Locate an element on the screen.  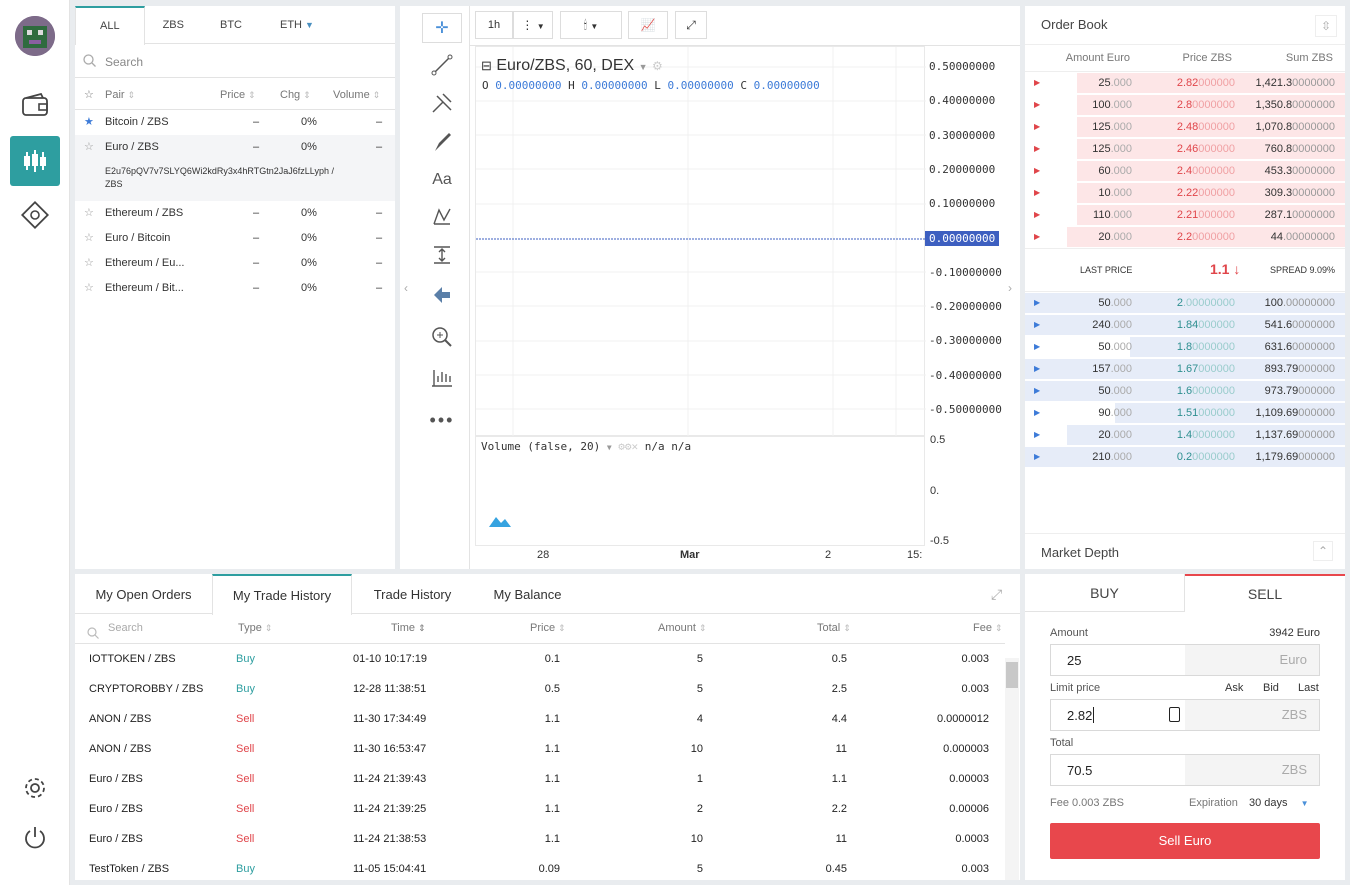
calculator-icon is located at coordinates (1174, 714).